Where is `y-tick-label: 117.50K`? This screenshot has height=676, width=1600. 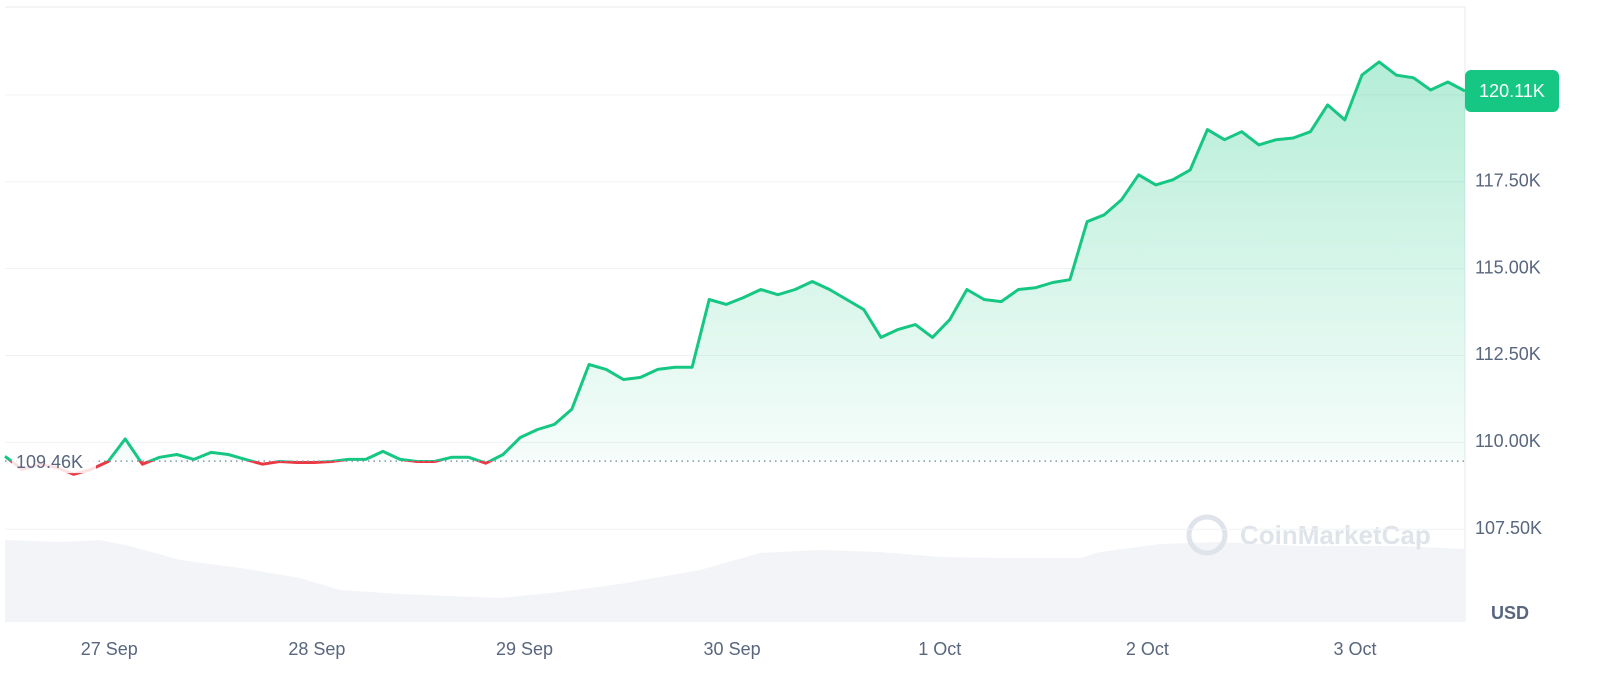
y-tick-label: 117.50K is located at coordinates (1508, 180).